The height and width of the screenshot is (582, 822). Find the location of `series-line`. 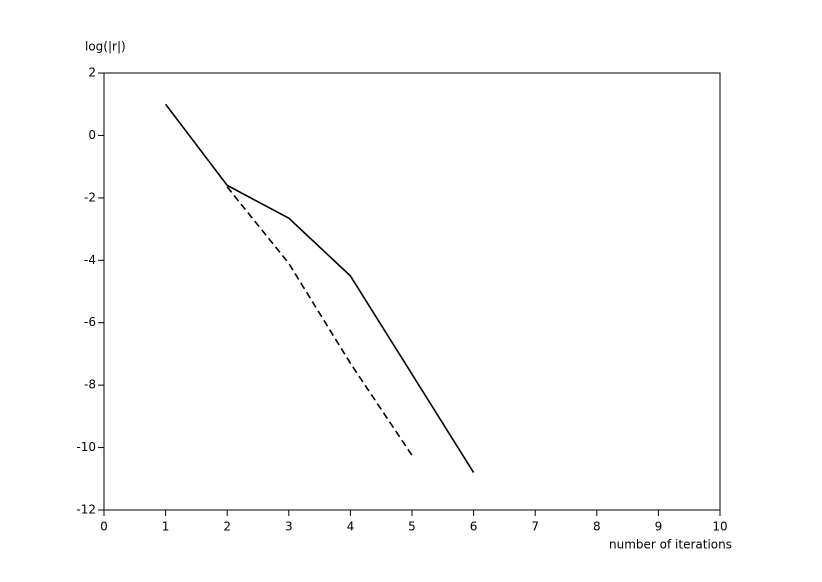

series-line is located at coordinates (319, 321).